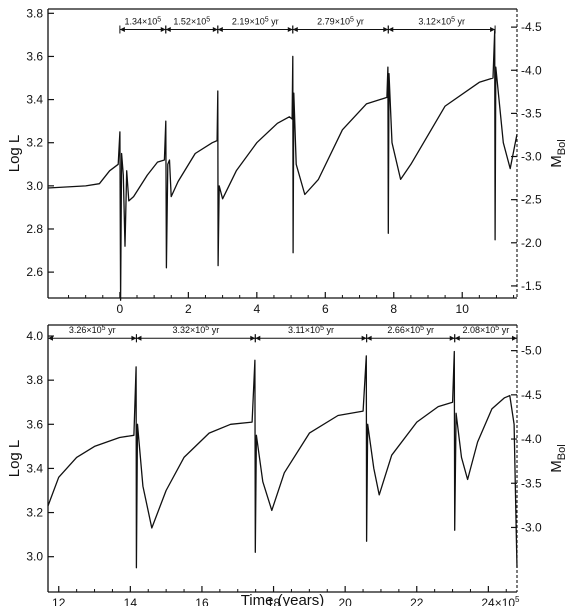  I want to click on x-tick-label: 22, so click(417, 601).